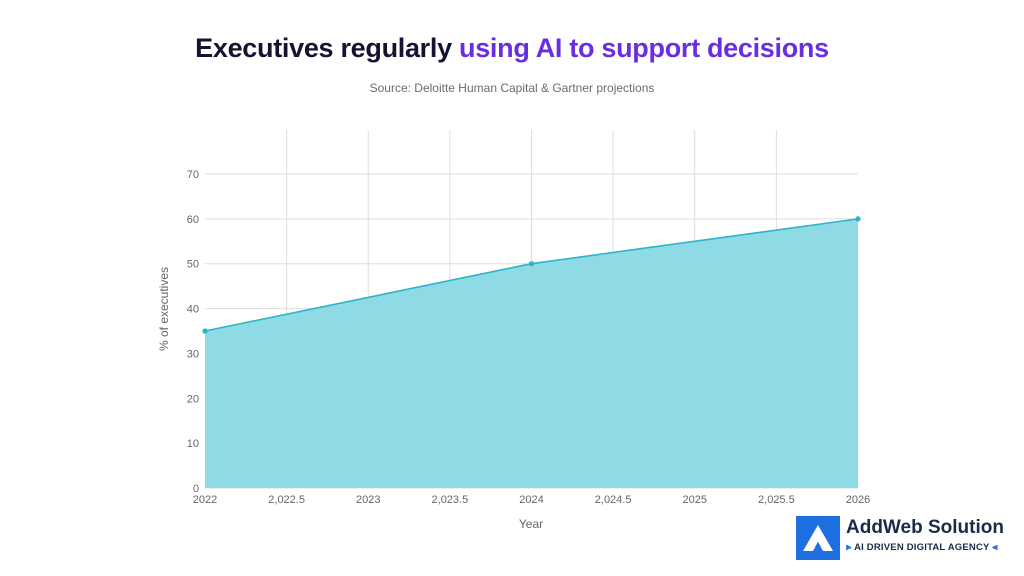  I want to click on x-tick-label: 2,025.5, so click(776, 500).